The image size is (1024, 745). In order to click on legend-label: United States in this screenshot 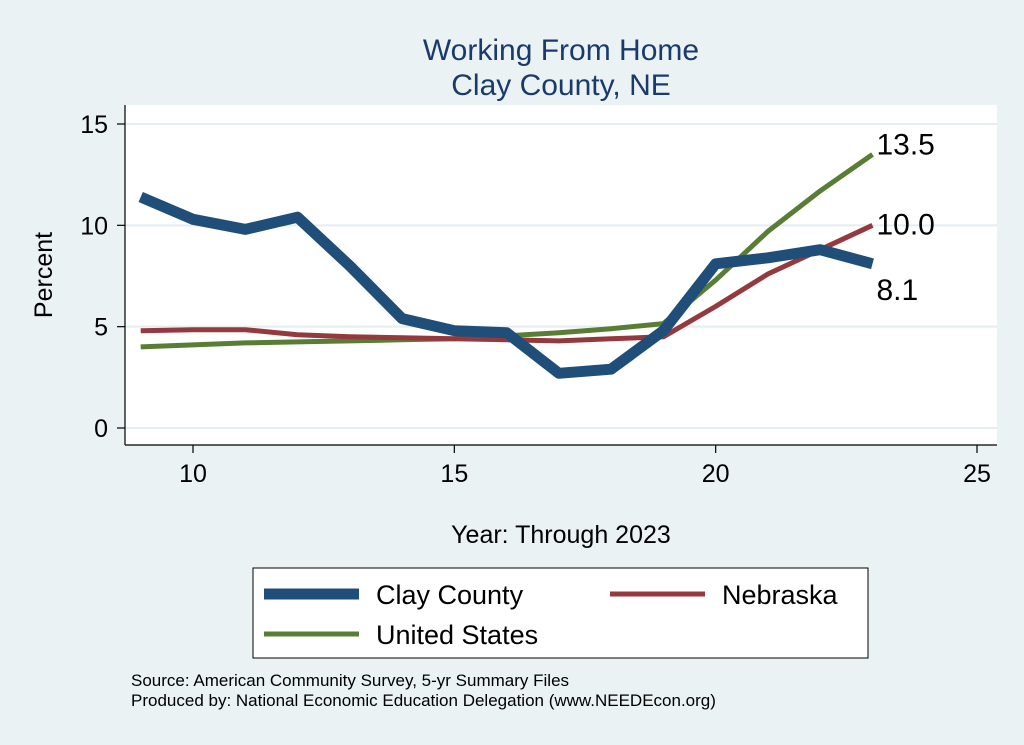, I will do `click(457, 635)`.